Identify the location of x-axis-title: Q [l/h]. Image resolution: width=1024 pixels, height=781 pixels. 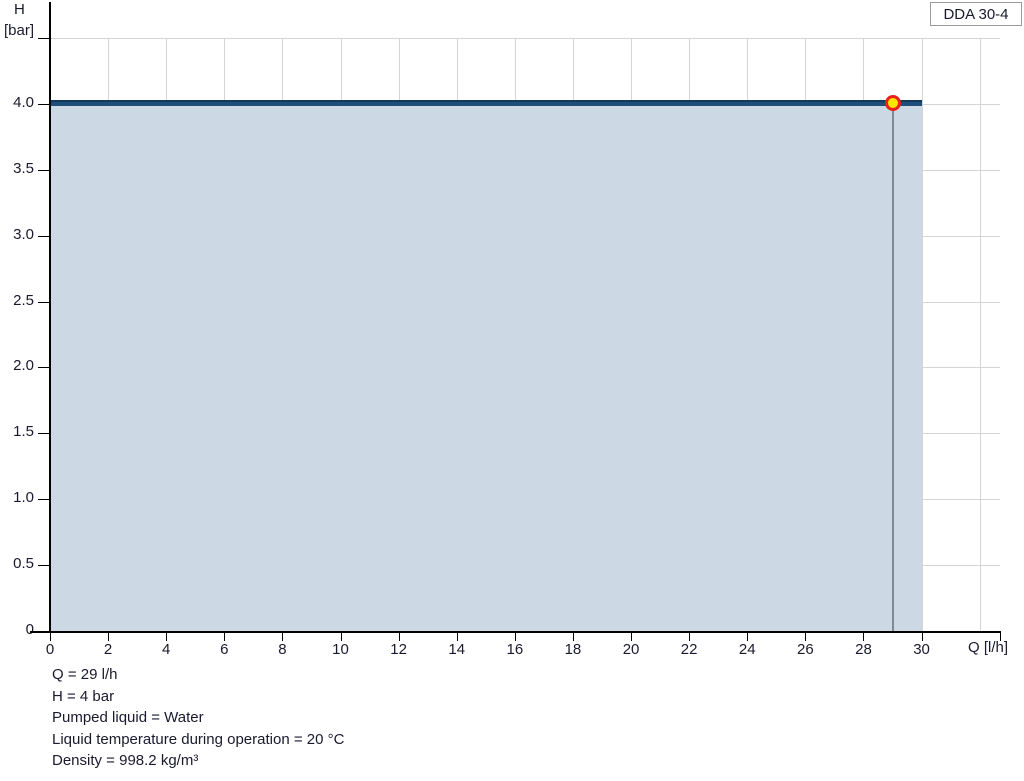
(988, 647).